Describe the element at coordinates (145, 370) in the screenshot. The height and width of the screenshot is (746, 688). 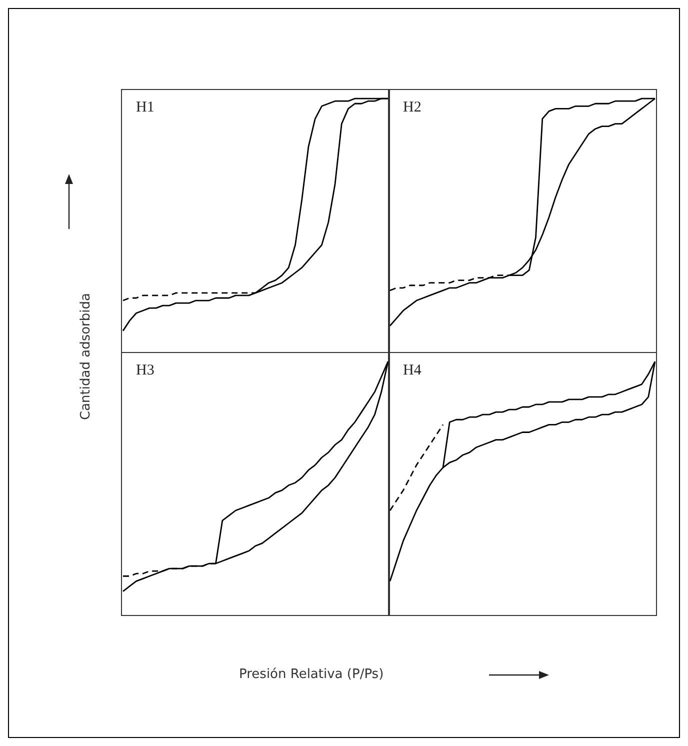
I see `chart-title: H3` at that location.